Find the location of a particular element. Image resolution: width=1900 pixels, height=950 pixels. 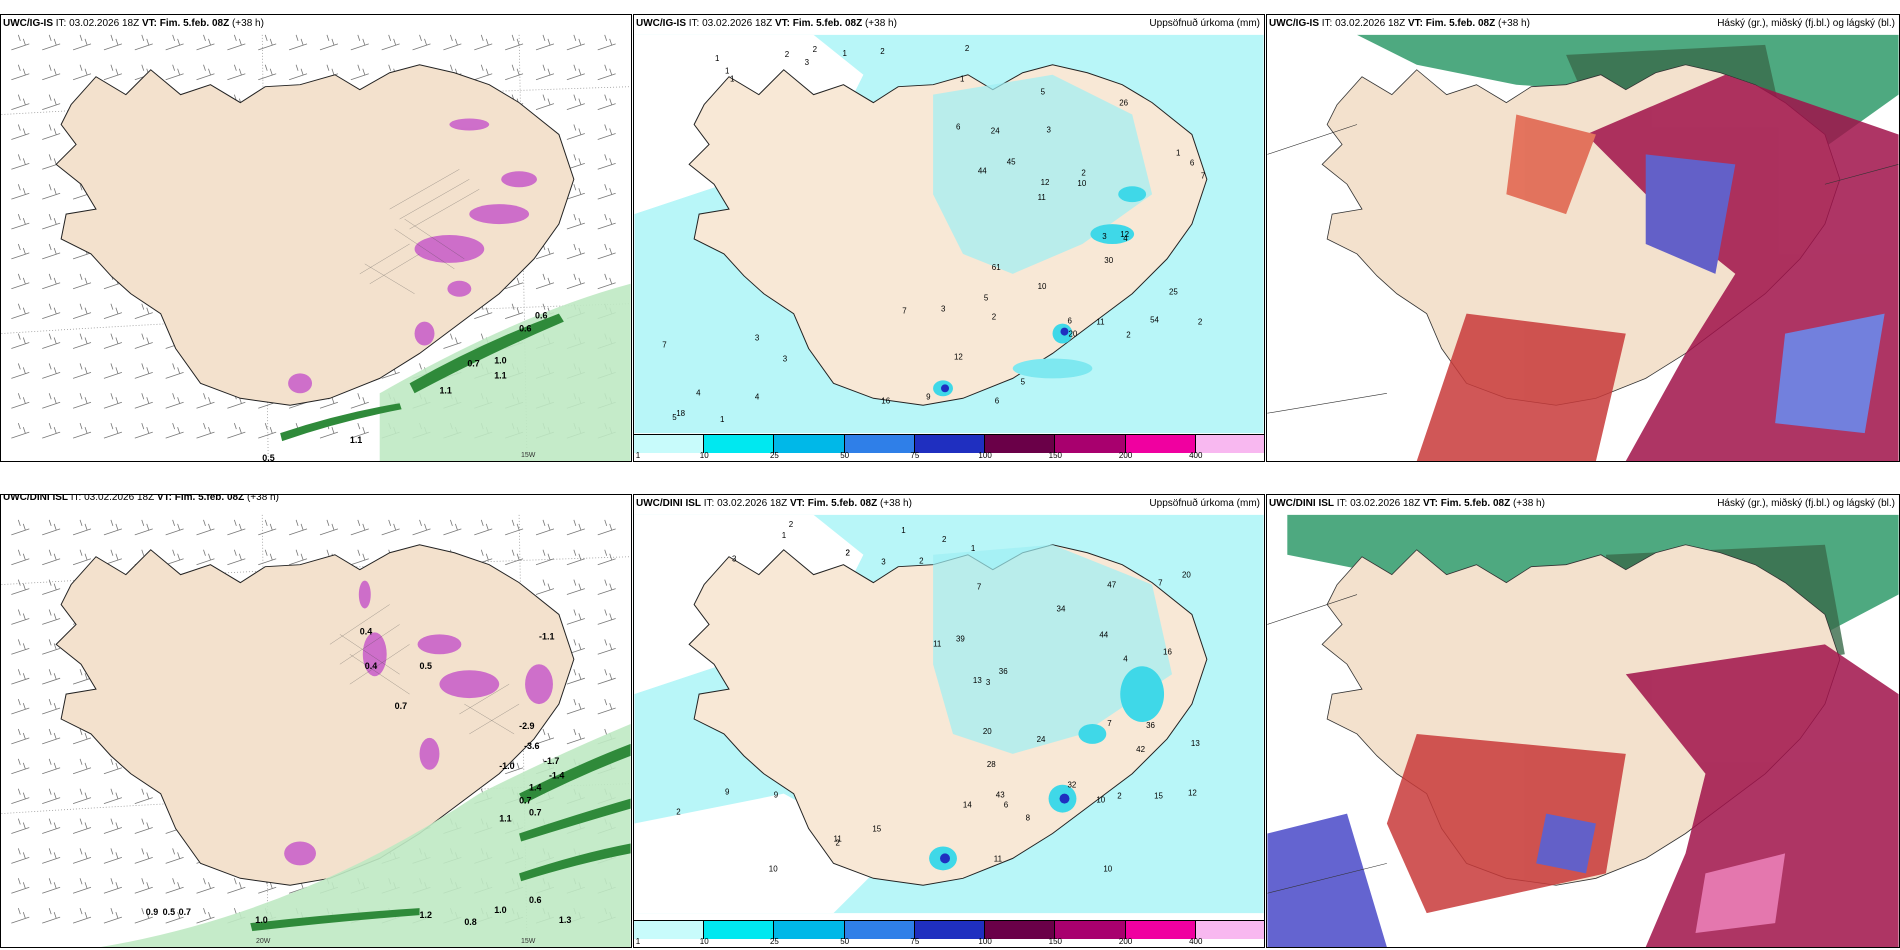

colorbar-label: 1 is located at coordinates (638, 455).